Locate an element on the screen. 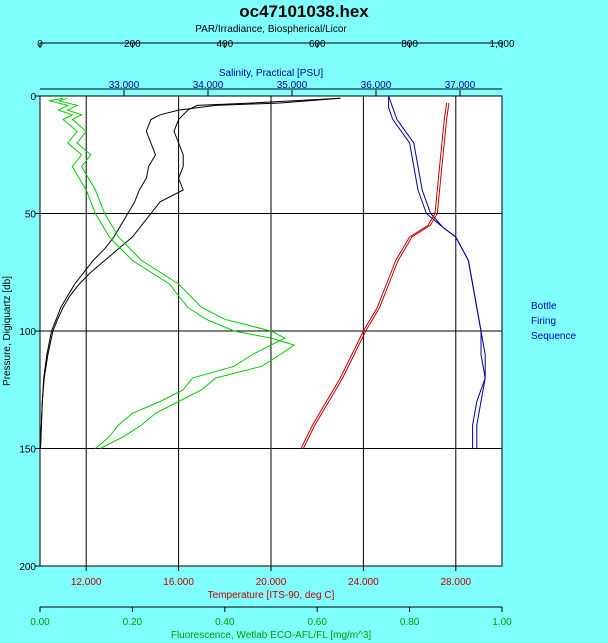 This screenshot has width=608, height=643. pres-tick-label: 200 is located at coordinates (27, 567).